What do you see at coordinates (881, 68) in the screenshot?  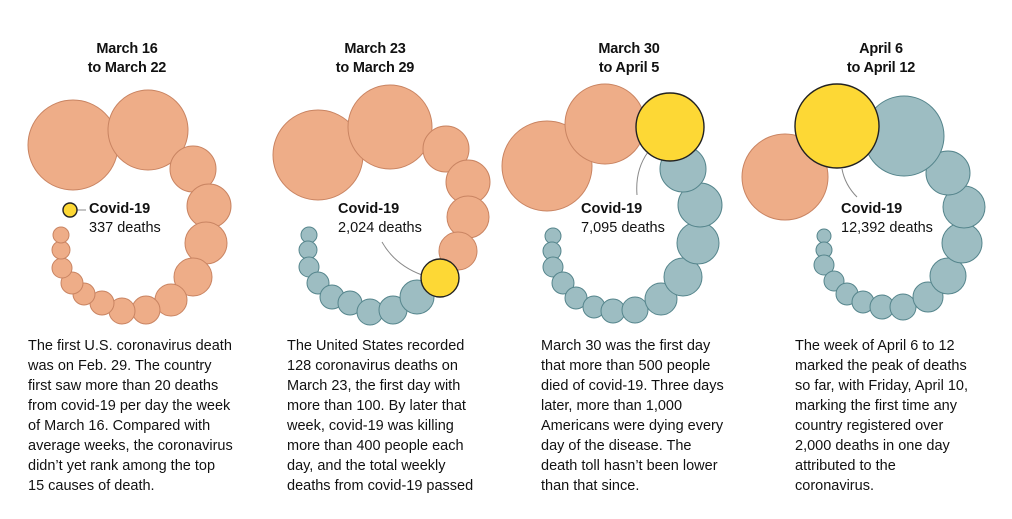 I see `title-line-2: to April 12` at bounding box center [881, 68].